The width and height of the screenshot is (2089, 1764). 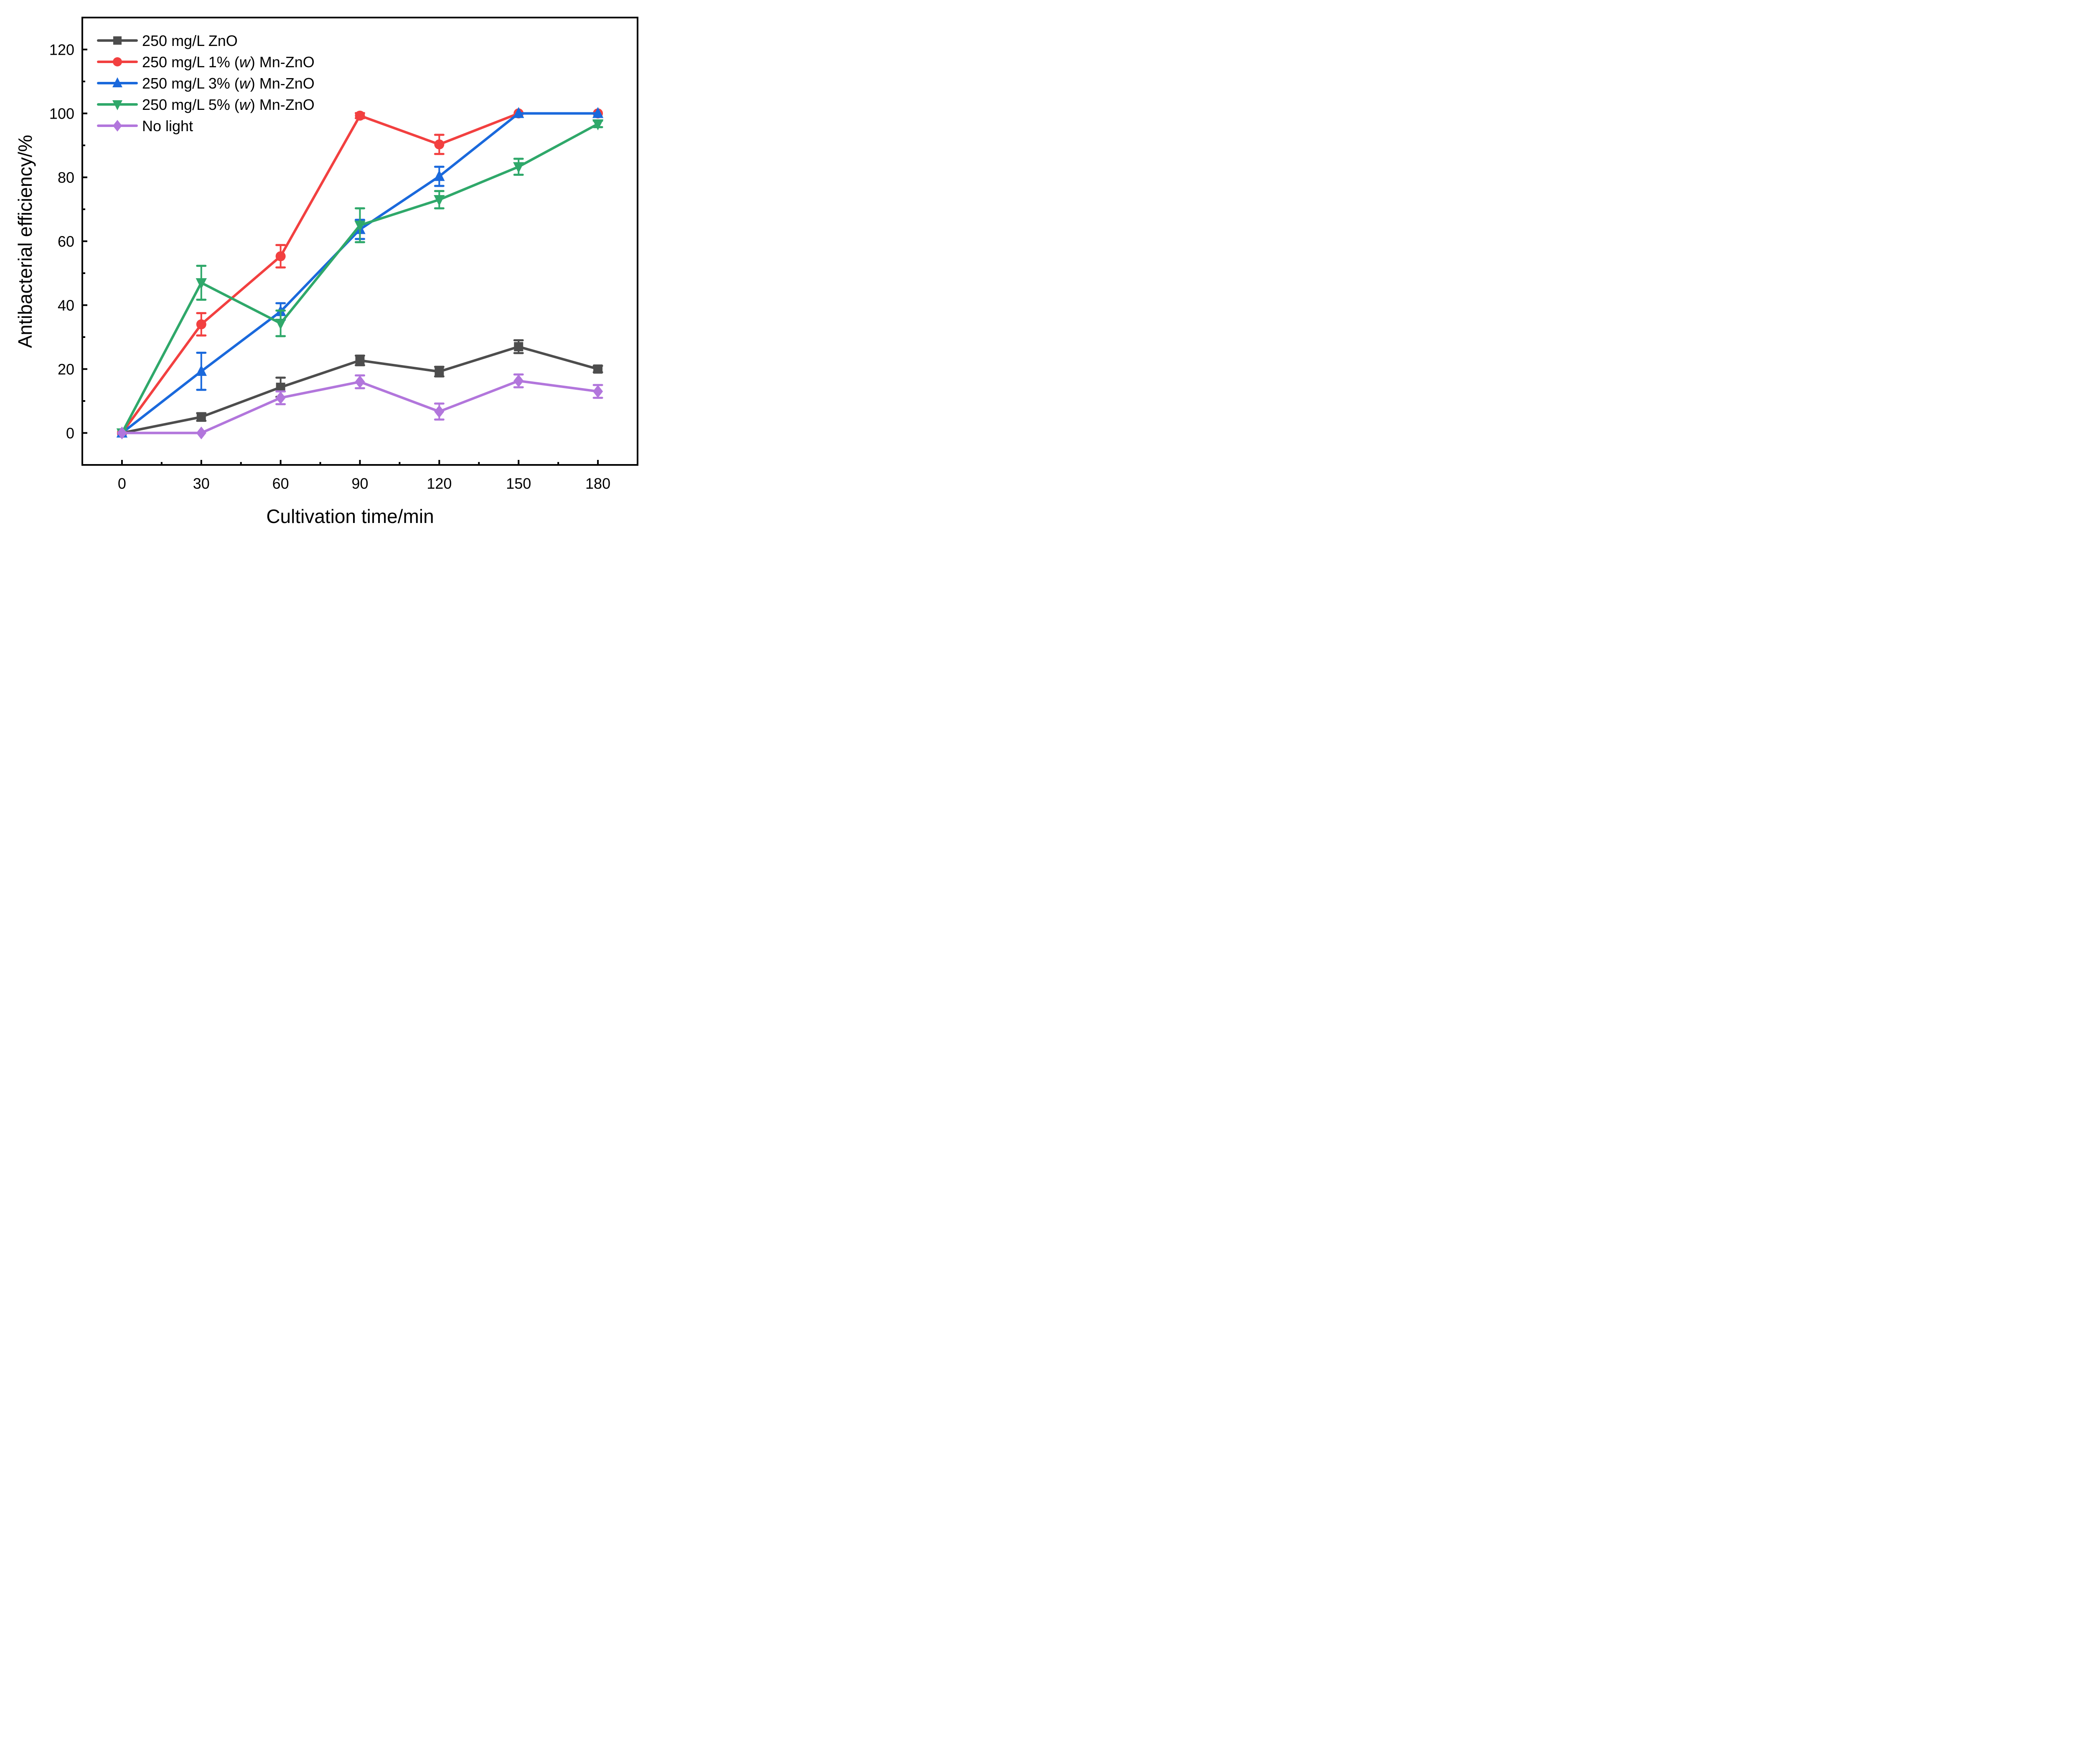 What do you see at coordinates (280, 484) in the screenshot?
I see `x-tick-label: 60` at bounding box center [280, 484].